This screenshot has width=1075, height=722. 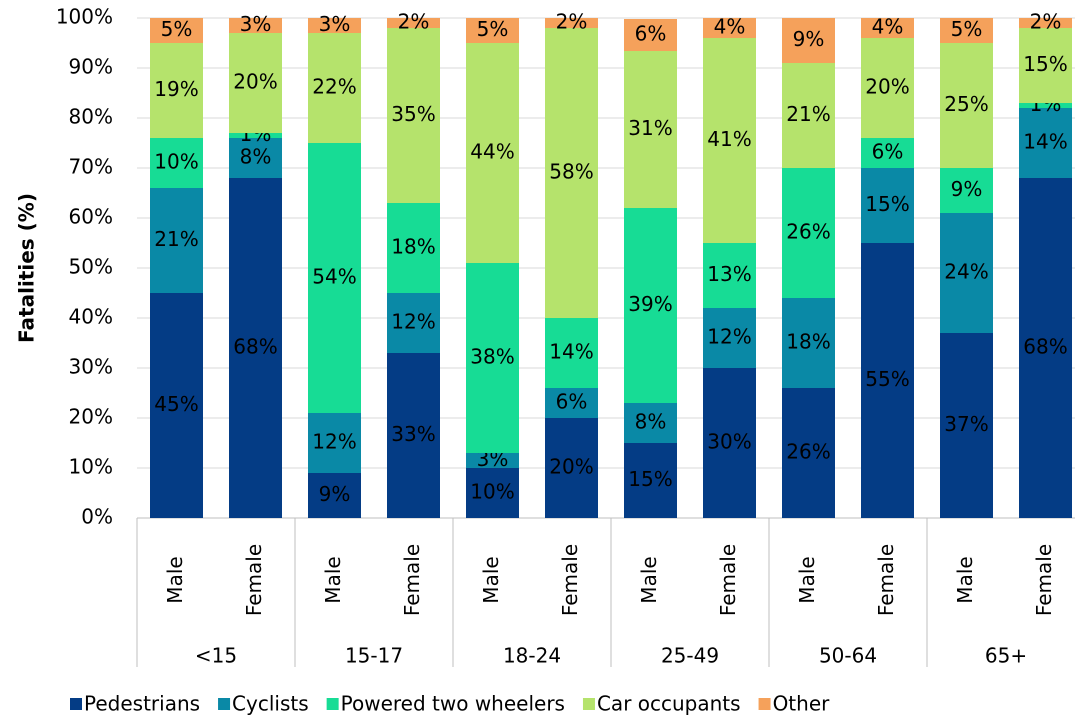 I want to click on y-tick-label: 40%, so click(x=91, y=317).